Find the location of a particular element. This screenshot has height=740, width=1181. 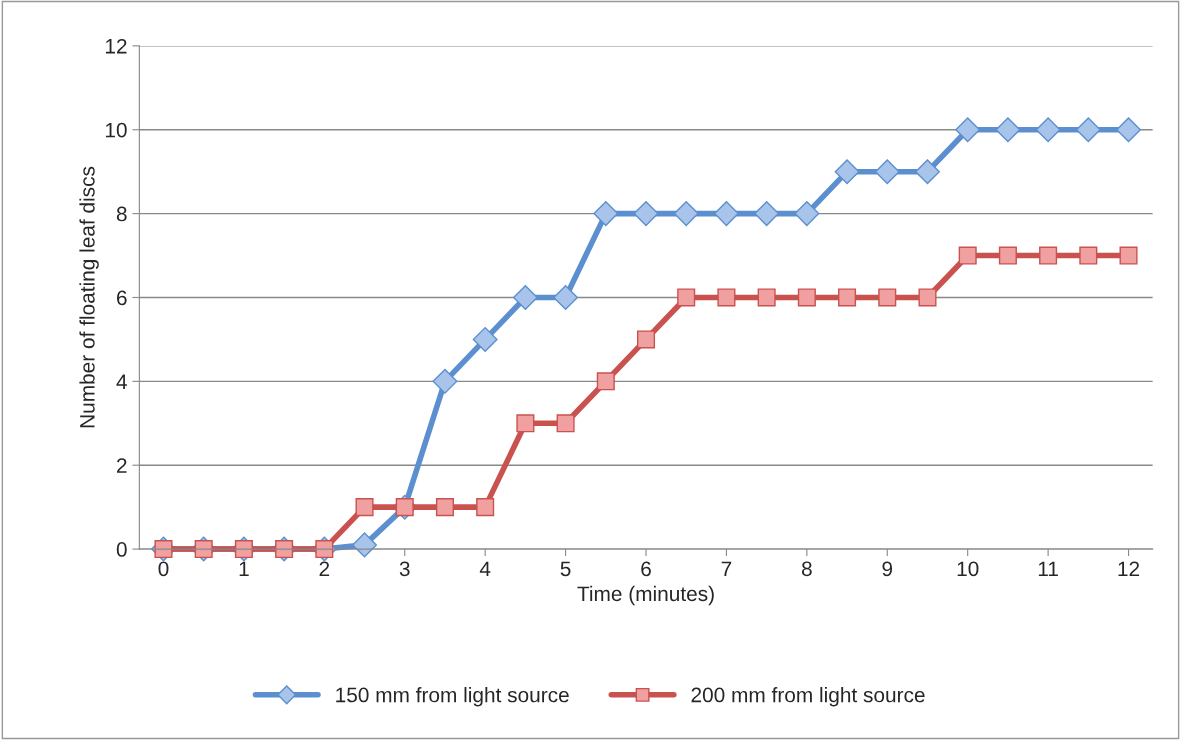

y-axis-title: Number of floating leaf discs is located at coordinates (89, 297).